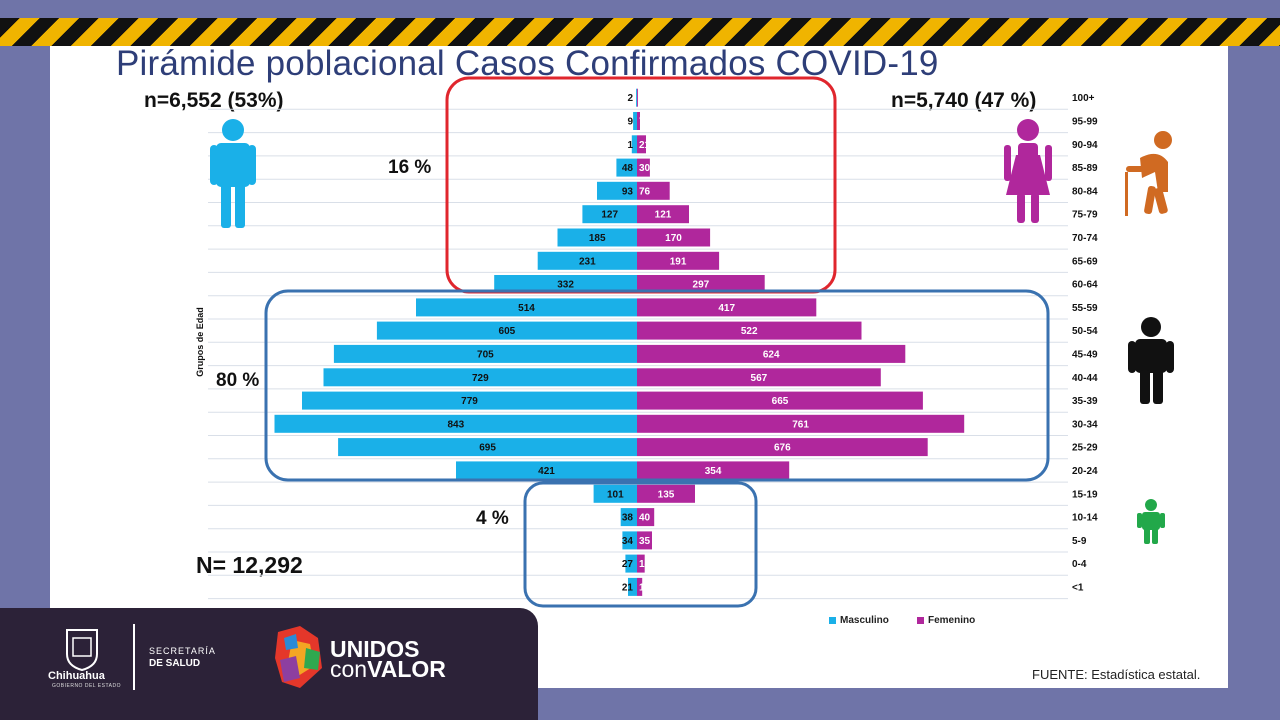 The image size is (1280, 720). What do you see at coordinates (1085, 378) in the screenshot?
I see `age-group-label: 40-44` at bounding box center [1085, 378].